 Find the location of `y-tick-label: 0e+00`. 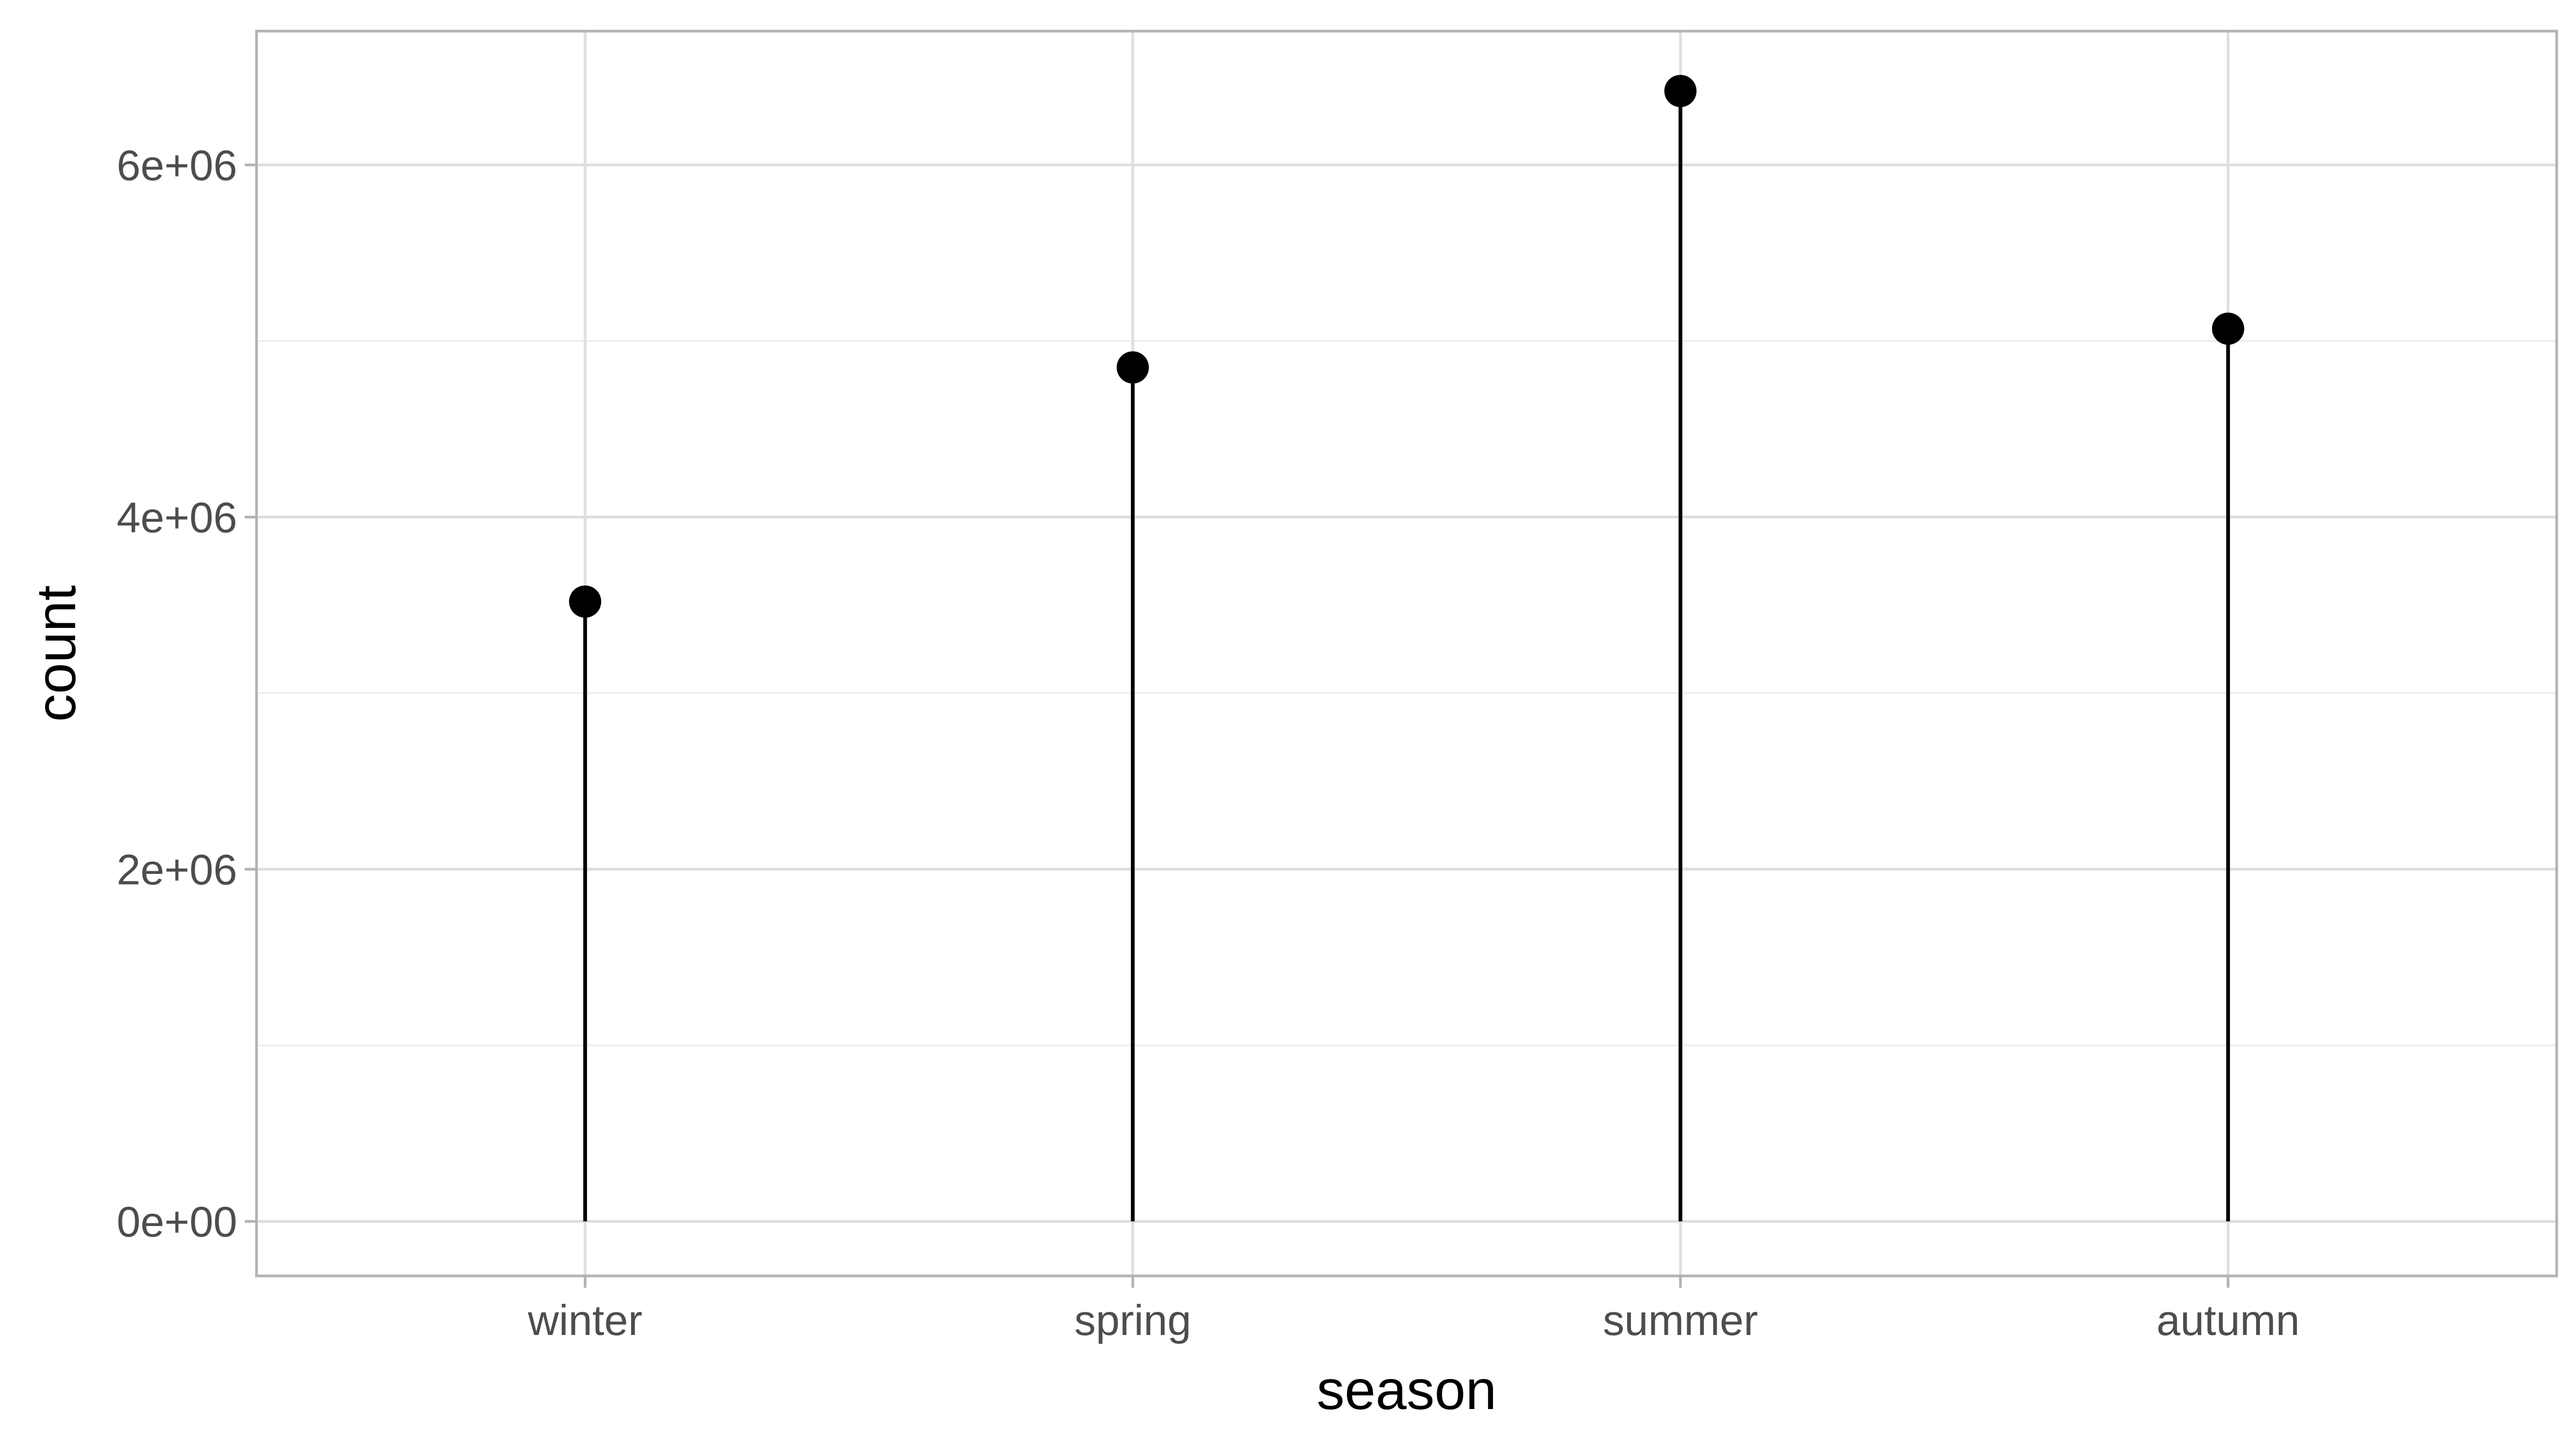

y-tick-label: 0e+00 is located at coordinates (176, 1221).